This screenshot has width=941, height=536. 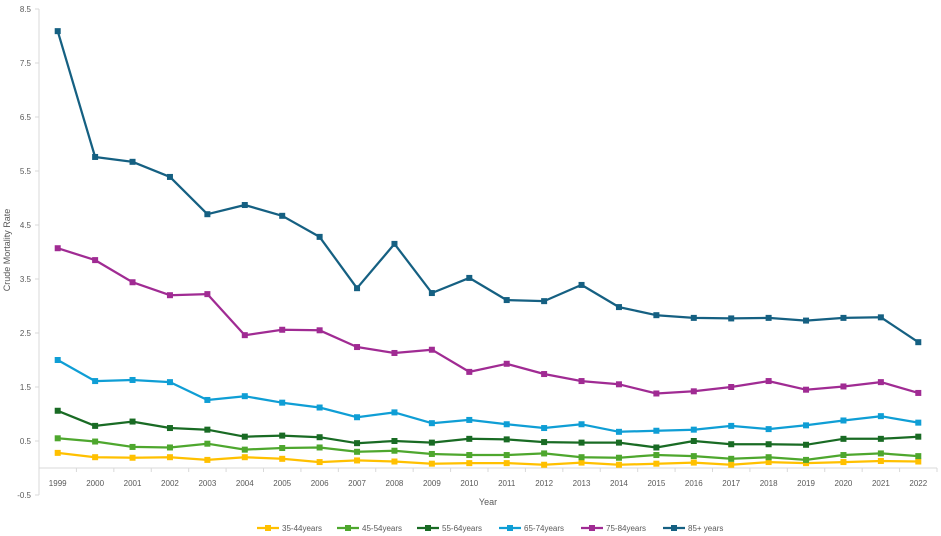 I want to click on legend-item: 65-74years, so click(x=531, y=528).